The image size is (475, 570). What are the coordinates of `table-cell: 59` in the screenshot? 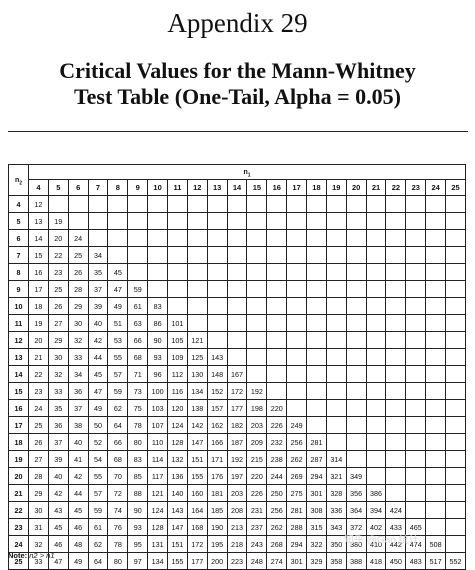 It's located at (118, 391).